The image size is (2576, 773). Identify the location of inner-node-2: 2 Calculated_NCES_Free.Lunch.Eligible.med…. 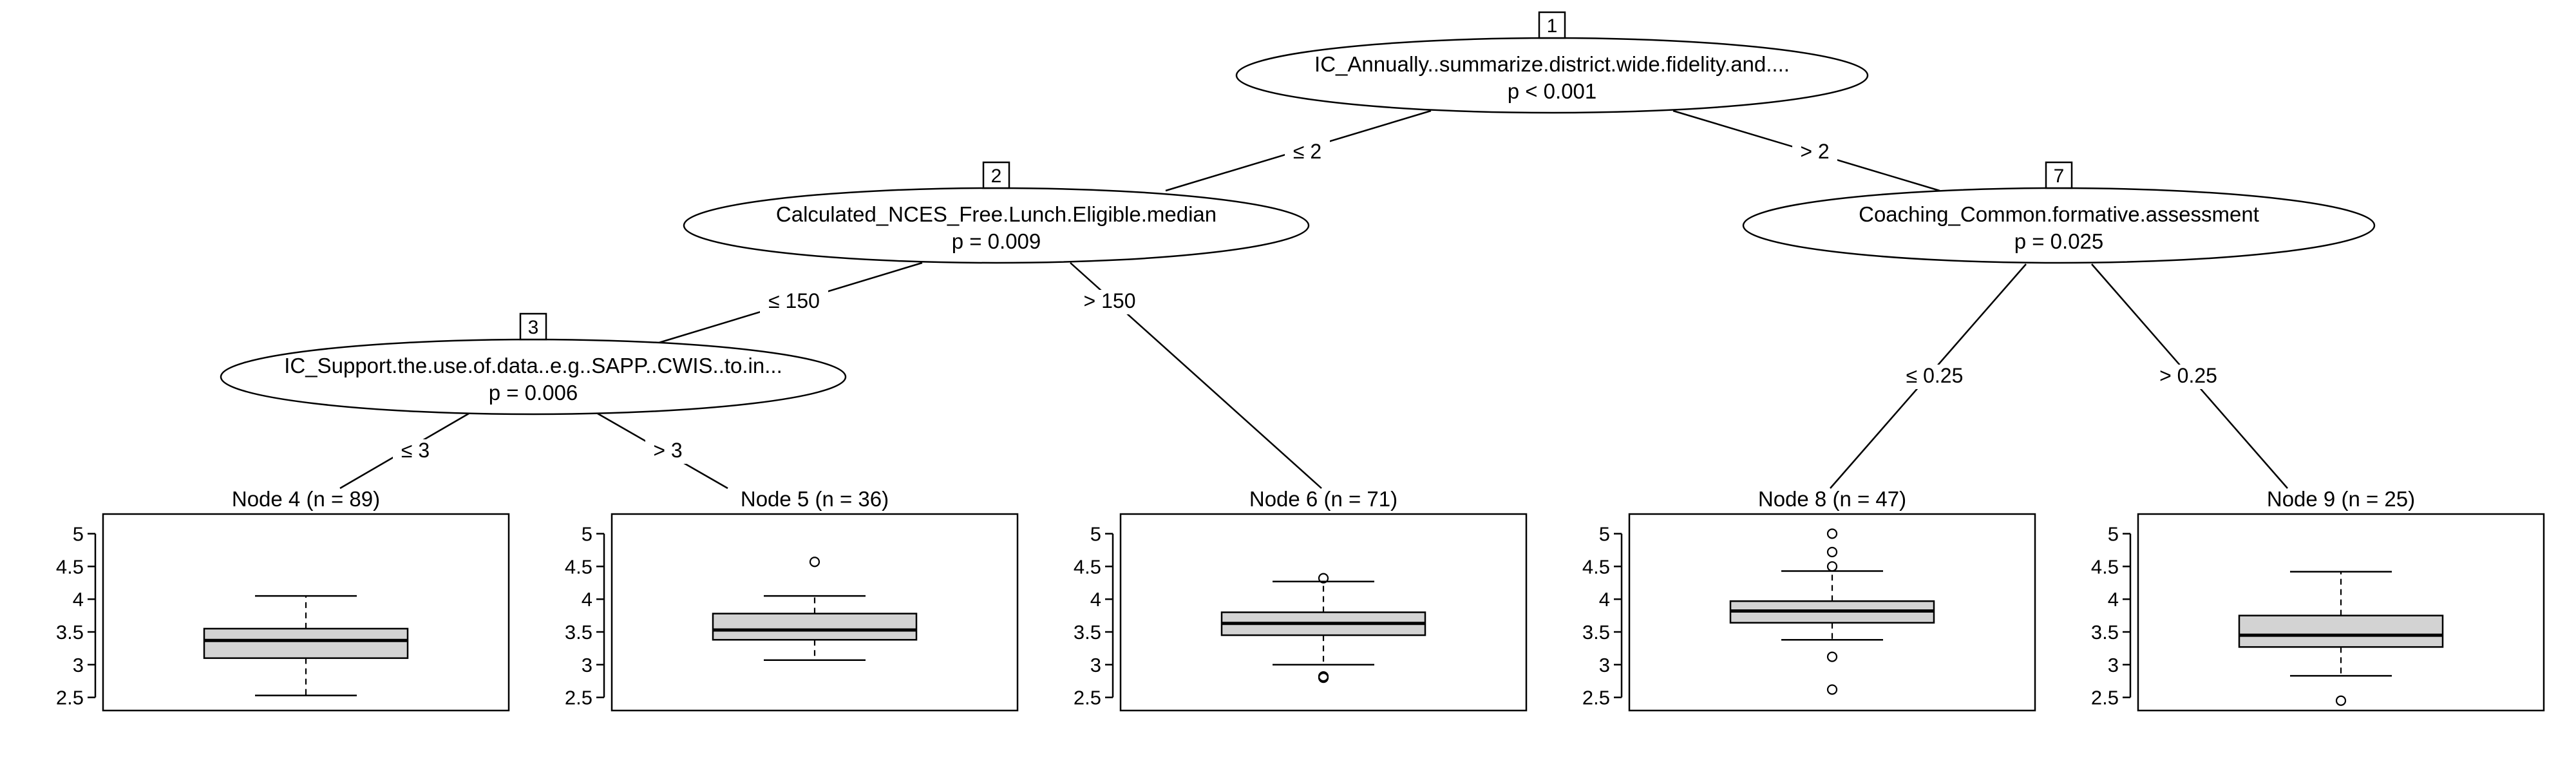
(997, 212).